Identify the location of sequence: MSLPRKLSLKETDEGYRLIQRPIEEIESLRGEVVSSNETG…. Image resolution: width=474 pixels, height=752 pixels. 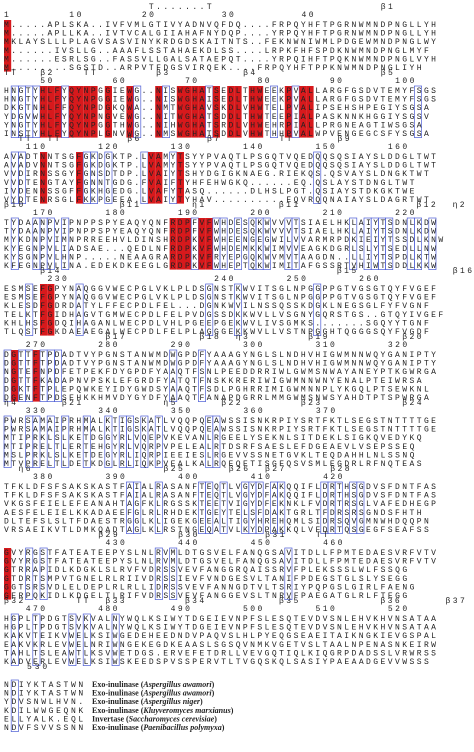
(209, 455).